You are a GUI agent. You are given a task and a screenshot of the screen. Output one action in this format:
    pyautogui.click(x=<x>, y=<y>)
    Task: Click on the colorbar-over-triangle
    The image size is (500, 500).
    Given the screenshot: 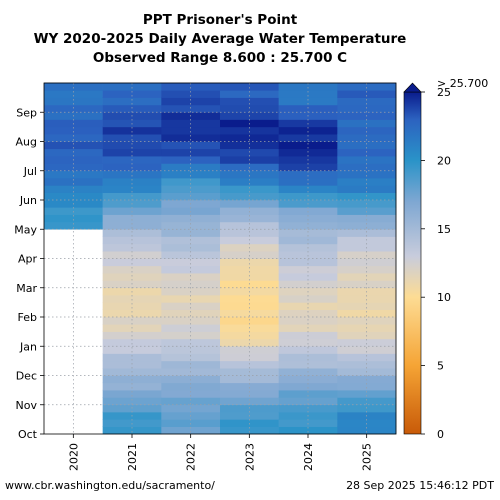 What is the action you would take?
    pyautogui.click(x=412, y=87)
    